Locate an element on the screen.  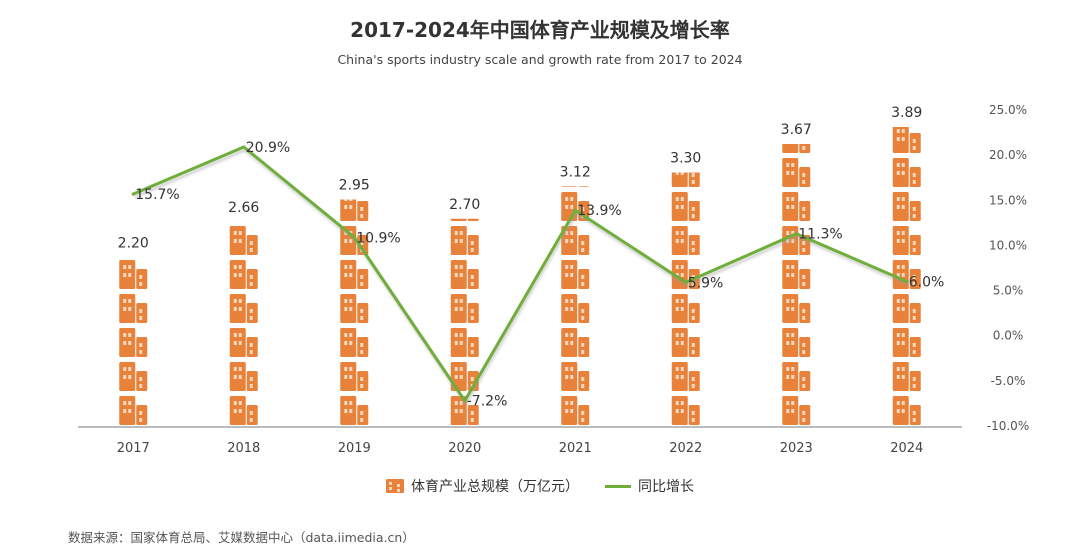
x-tick-label-2018: 2018 is located at coordinates (243, 448).